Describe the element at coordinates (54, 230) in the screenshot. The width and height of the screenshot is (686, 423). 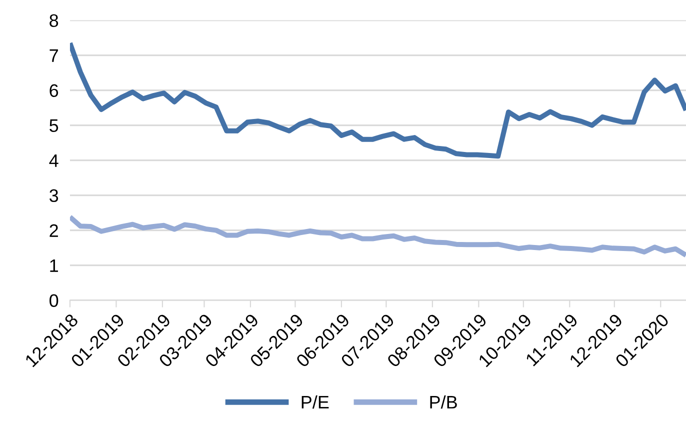
I see `y-tick-label: 2` at that location.